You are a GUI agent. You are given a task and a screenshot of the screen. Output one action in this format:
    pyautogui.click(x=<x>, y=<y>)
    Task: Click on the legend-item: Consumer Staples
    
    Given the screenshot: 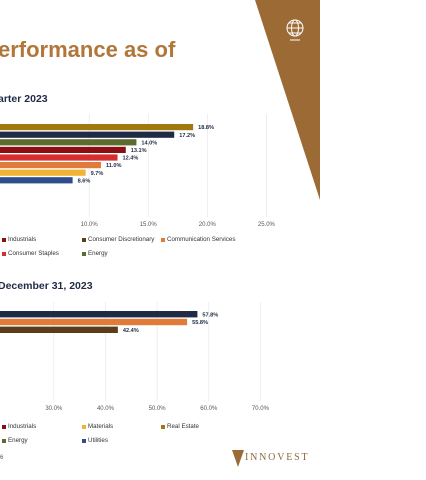 What is the action you would take?
    pyautogui.click(x=30, y=253)
    